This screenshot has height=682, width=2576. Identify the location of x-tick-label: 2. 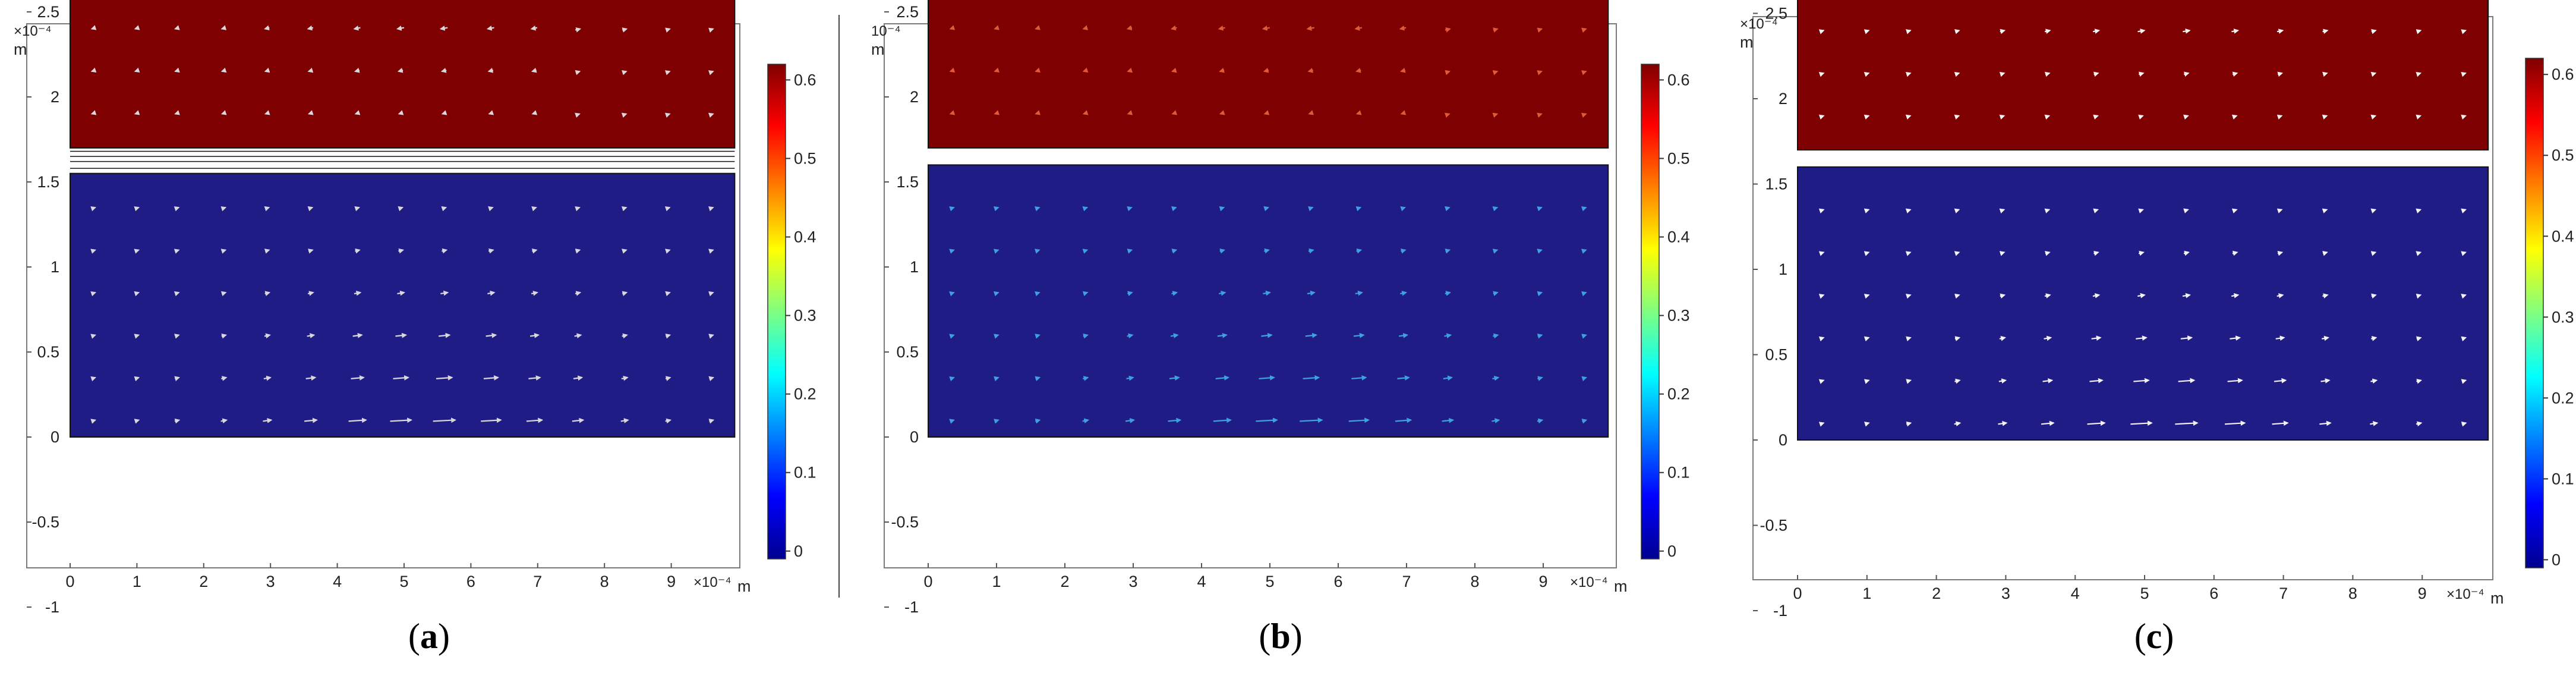
(1064, 581).